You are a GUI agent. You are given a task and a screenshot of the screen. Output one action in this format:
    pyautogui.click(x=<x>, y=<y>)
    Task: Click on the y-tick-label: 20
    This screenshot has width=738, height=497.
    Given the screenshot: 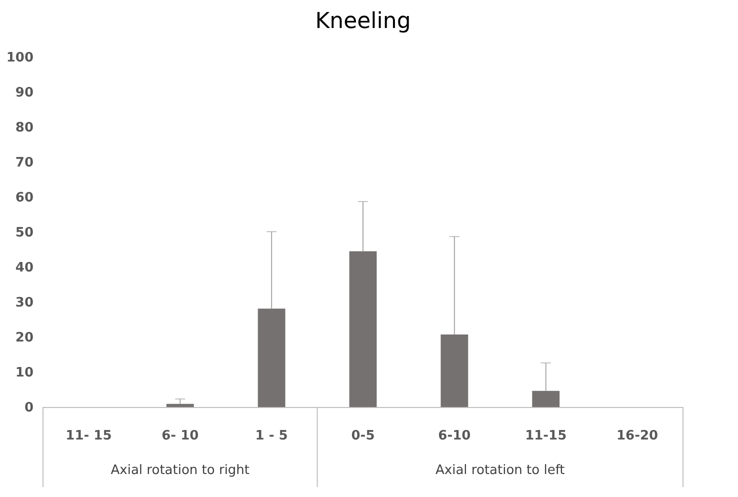 What is the action you would take?
    pyautogui.click(x=24, y=338)
    